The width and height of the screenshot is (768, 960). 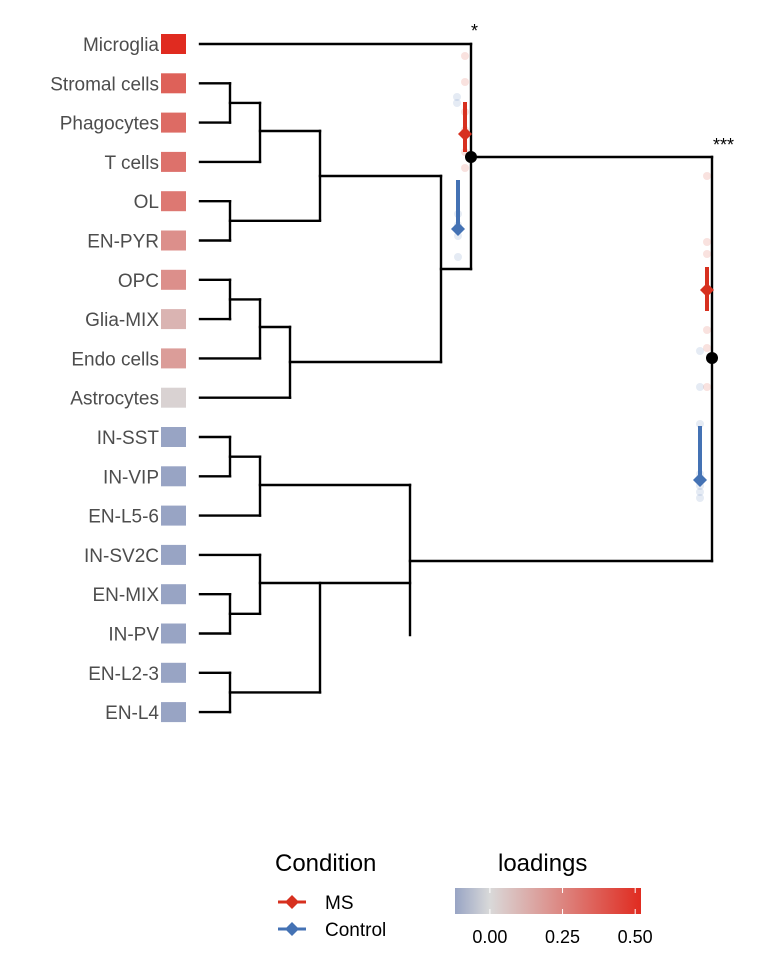 I want to click on colorbar-tick-label-0: 0.00, so click(x=489, y=937).